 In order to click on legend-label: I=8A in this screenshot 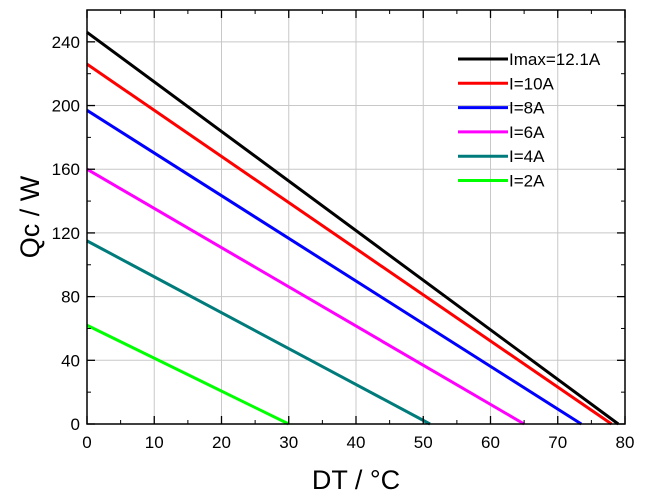, I will do `click(527, 108)`.